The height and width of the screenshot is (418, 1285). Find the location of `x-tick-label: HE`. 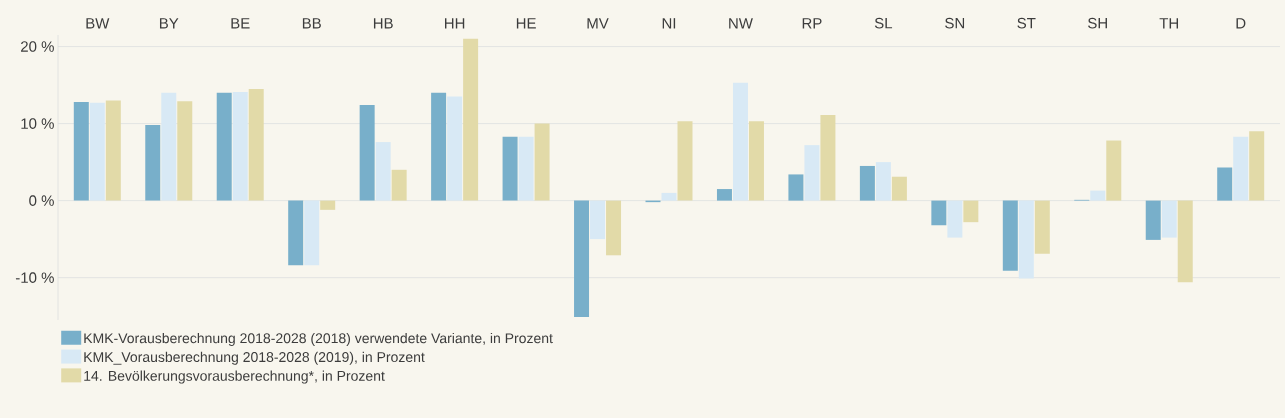

x-tick-label: HE is located at coordinates (526, 23).